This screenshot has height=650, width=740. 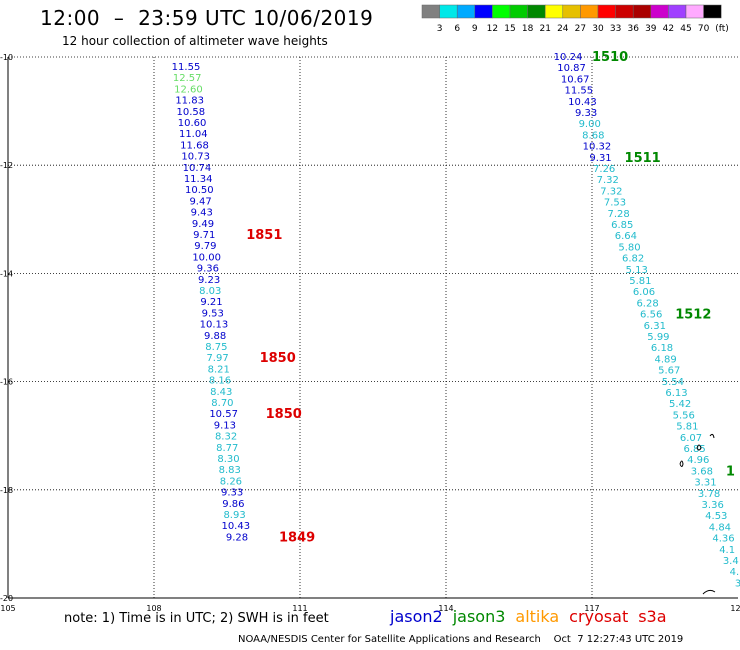 What do you see at coordinates (537, 616) in the screenshot?
I see `satellite-altika: altika` at bounding box center [537, 616].